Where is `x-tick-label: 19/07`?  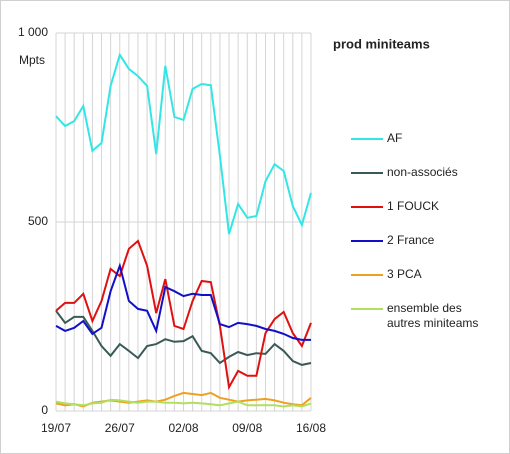 x-tick-label: 19/07 is located at coordinates (56, 428).